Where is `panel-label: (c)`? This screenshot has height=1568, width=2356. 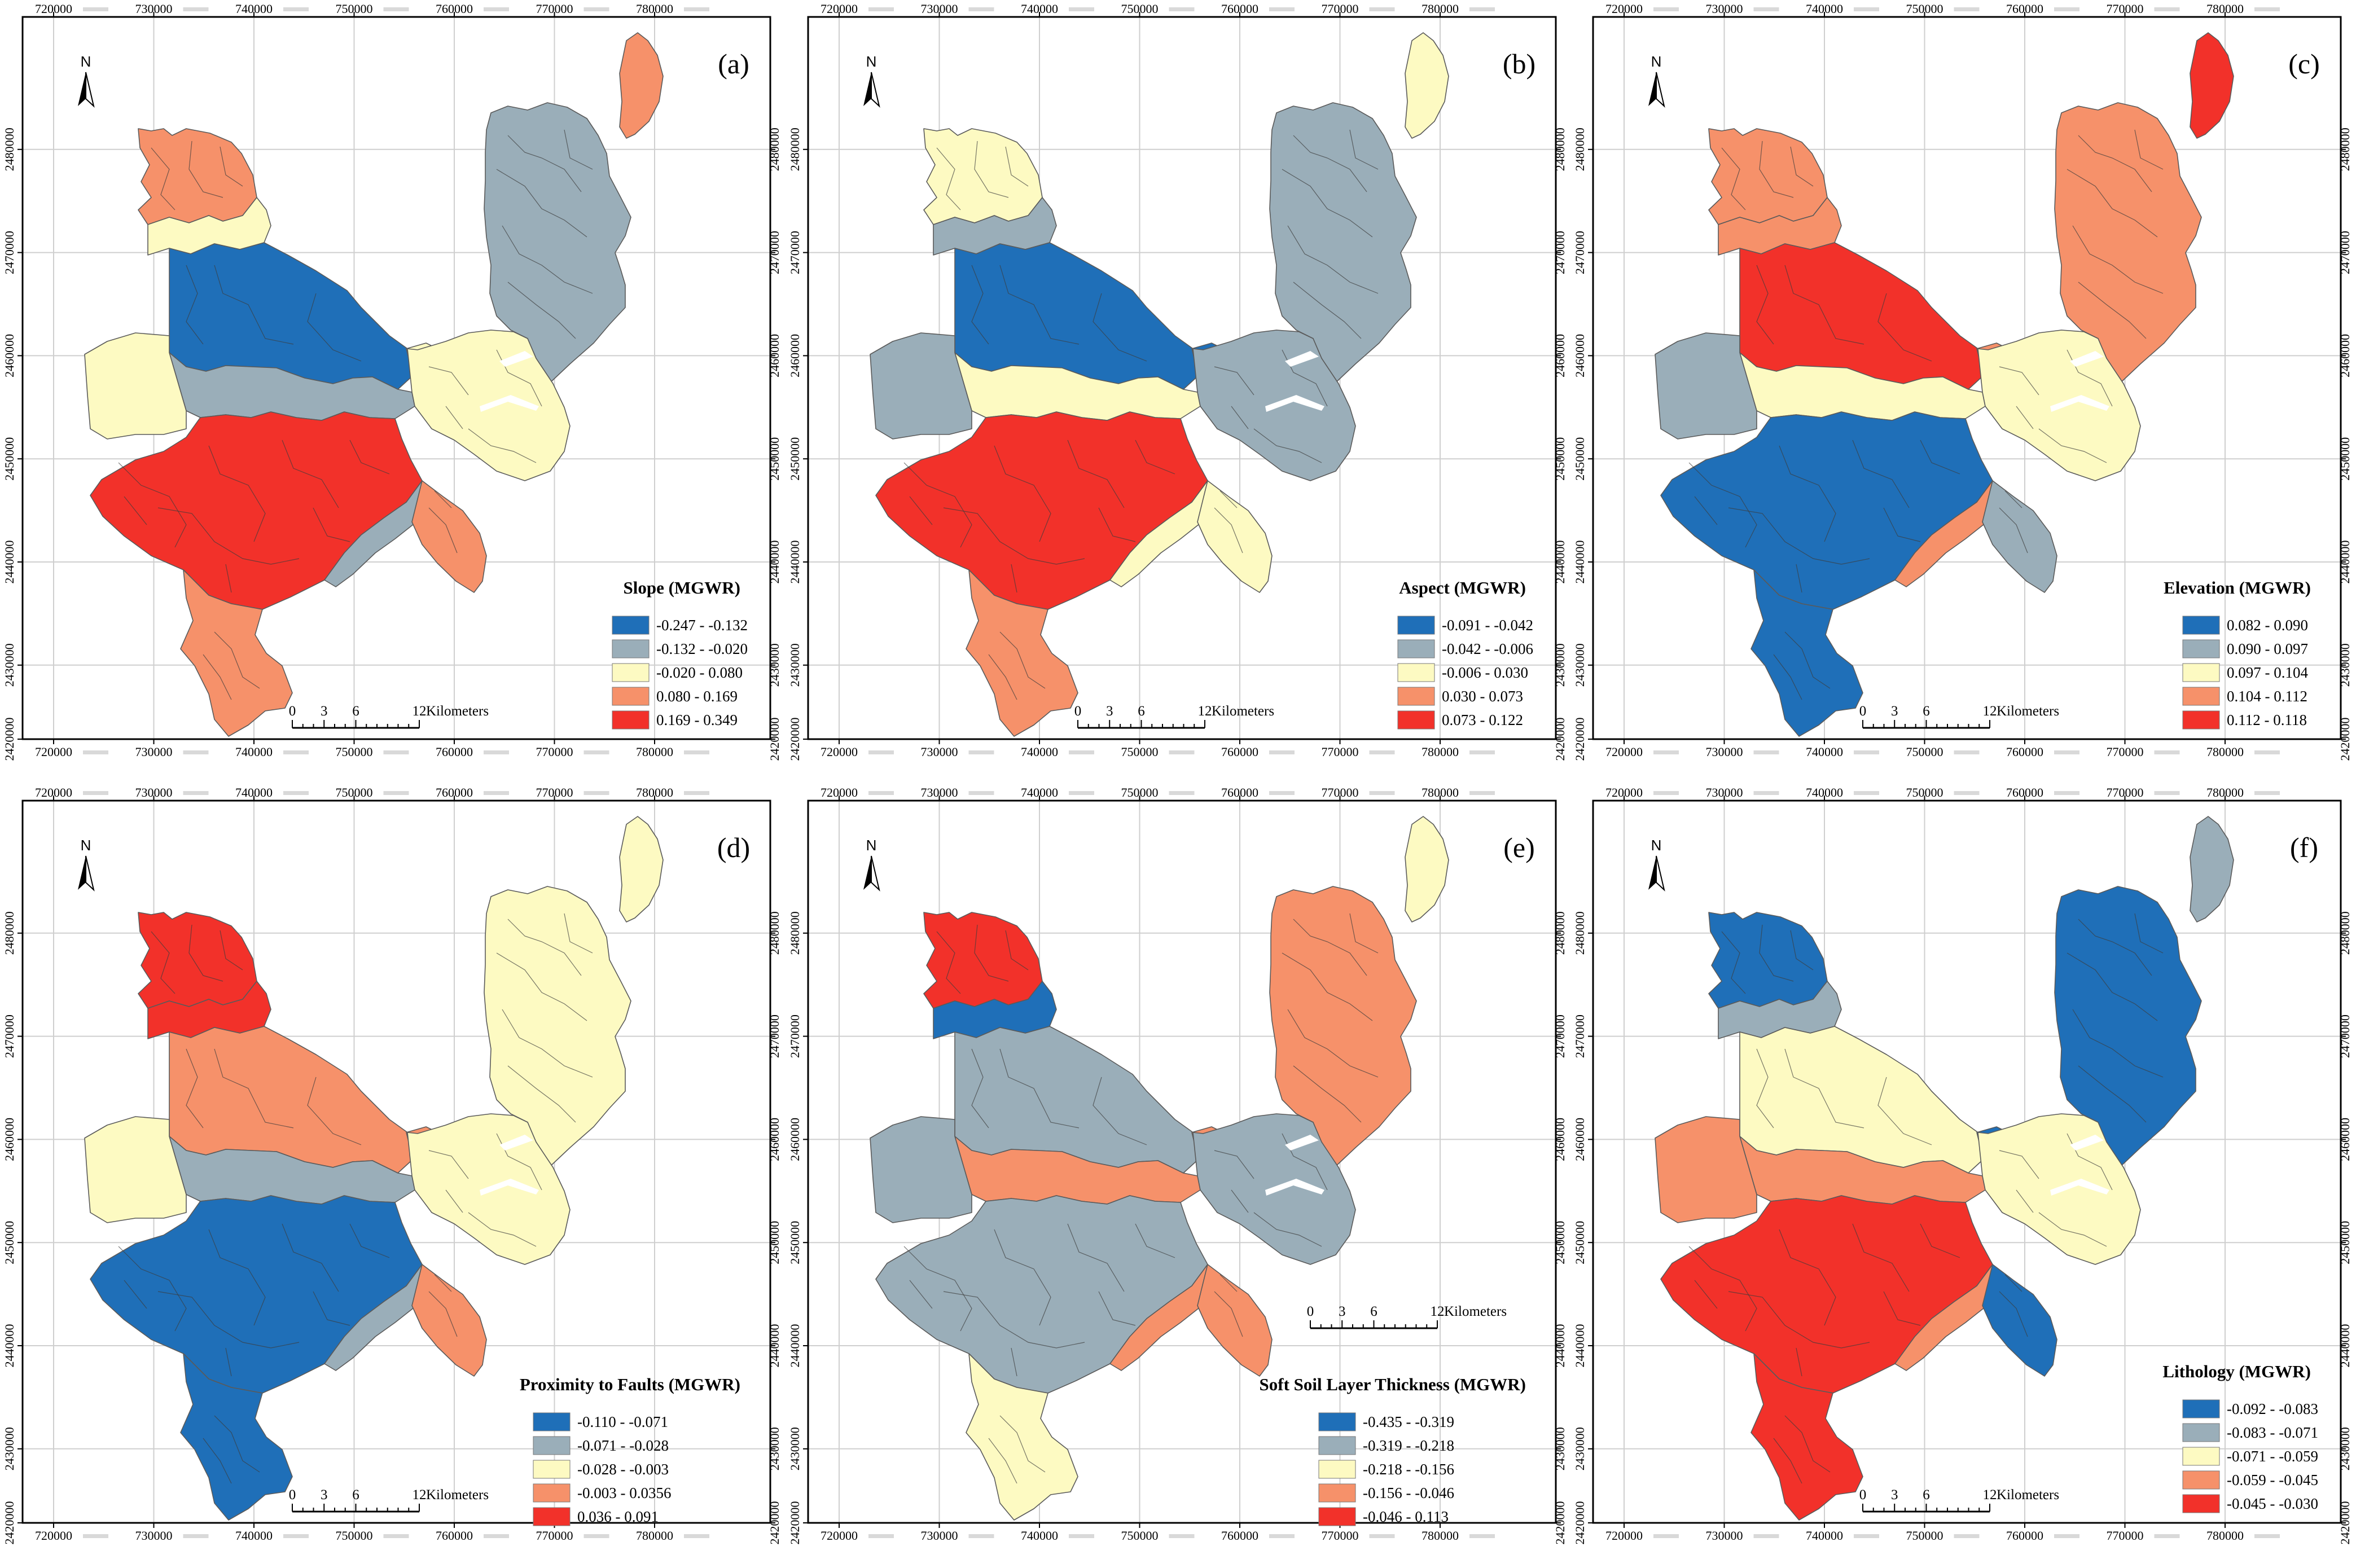 panel-label: (c) is located at coordinates (2304, 64).